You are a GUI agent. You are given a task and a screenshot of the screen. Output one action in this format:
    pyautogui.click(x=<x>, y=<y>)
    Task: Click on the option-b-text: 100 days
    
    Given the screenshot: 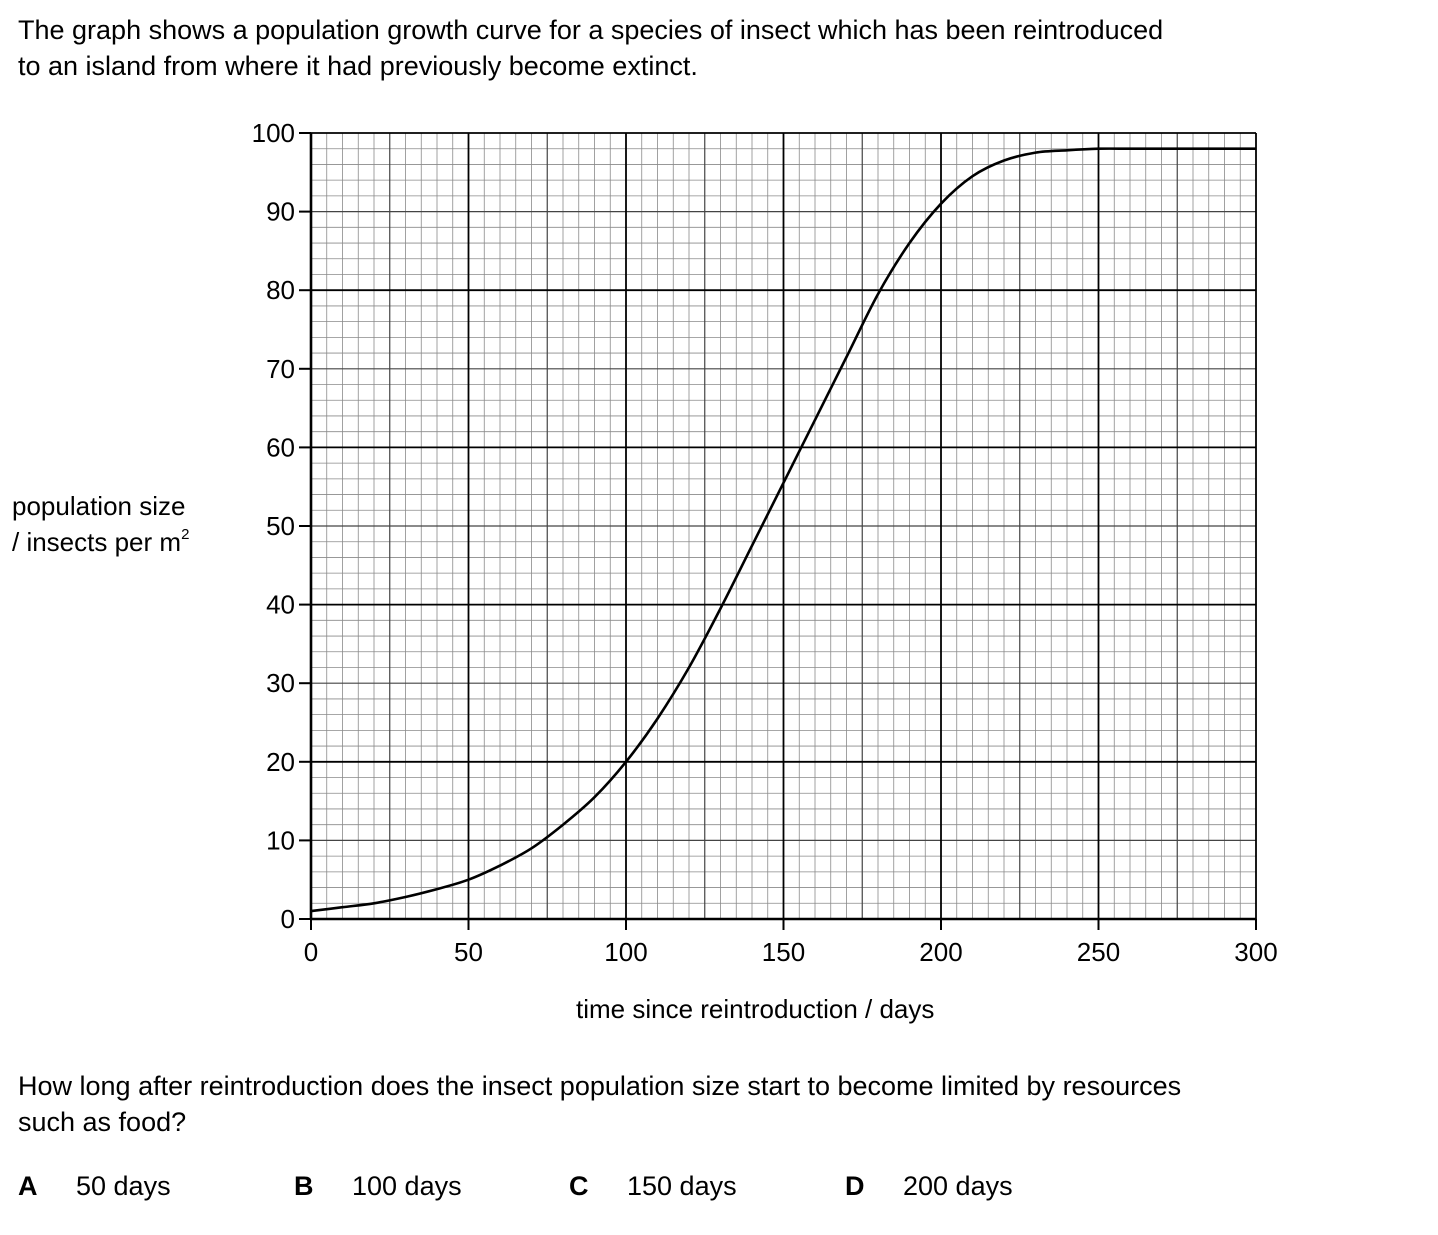 What is the action you would take?
    pyautogui.click(x=407, y=1186)
    